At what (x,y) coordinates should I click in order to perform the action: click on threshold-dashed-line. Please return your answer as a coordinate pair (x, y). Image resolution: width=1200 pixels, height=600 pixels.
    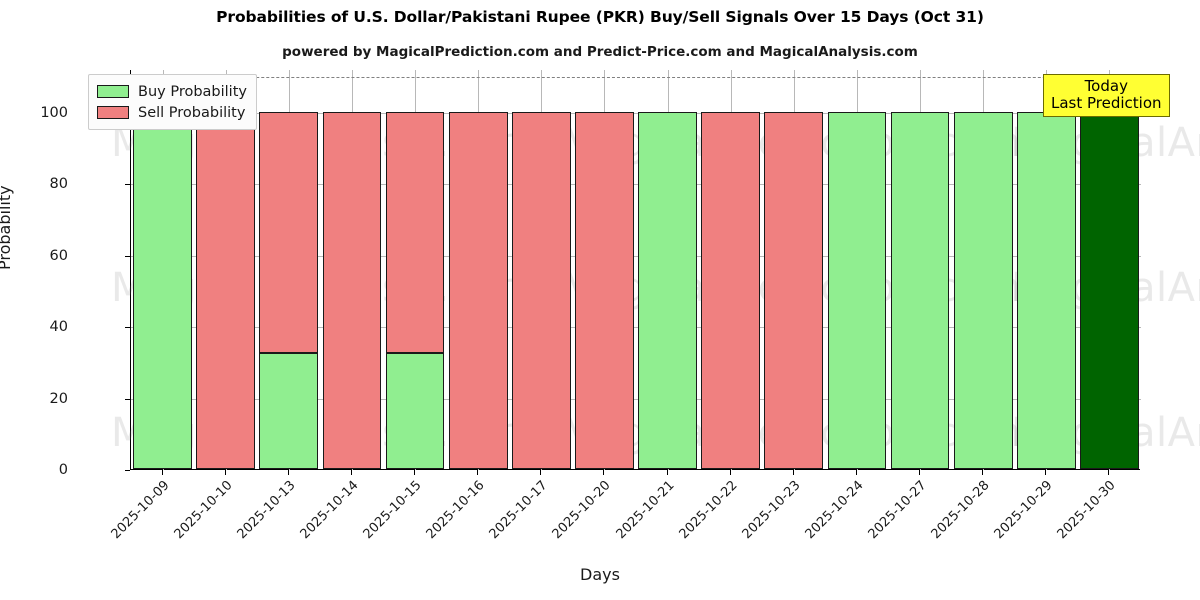
    Looking at the image, I should click on (636, 78).